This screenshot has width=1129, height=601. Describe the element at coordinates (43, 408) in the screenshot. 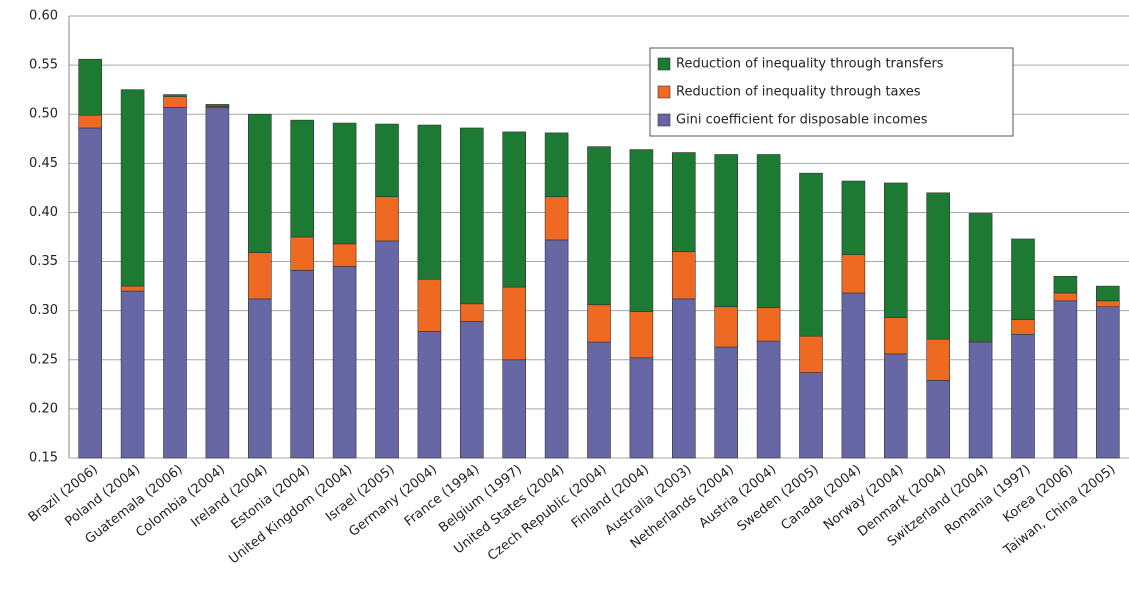

I see `y-tick-label: 0.20` at that location.